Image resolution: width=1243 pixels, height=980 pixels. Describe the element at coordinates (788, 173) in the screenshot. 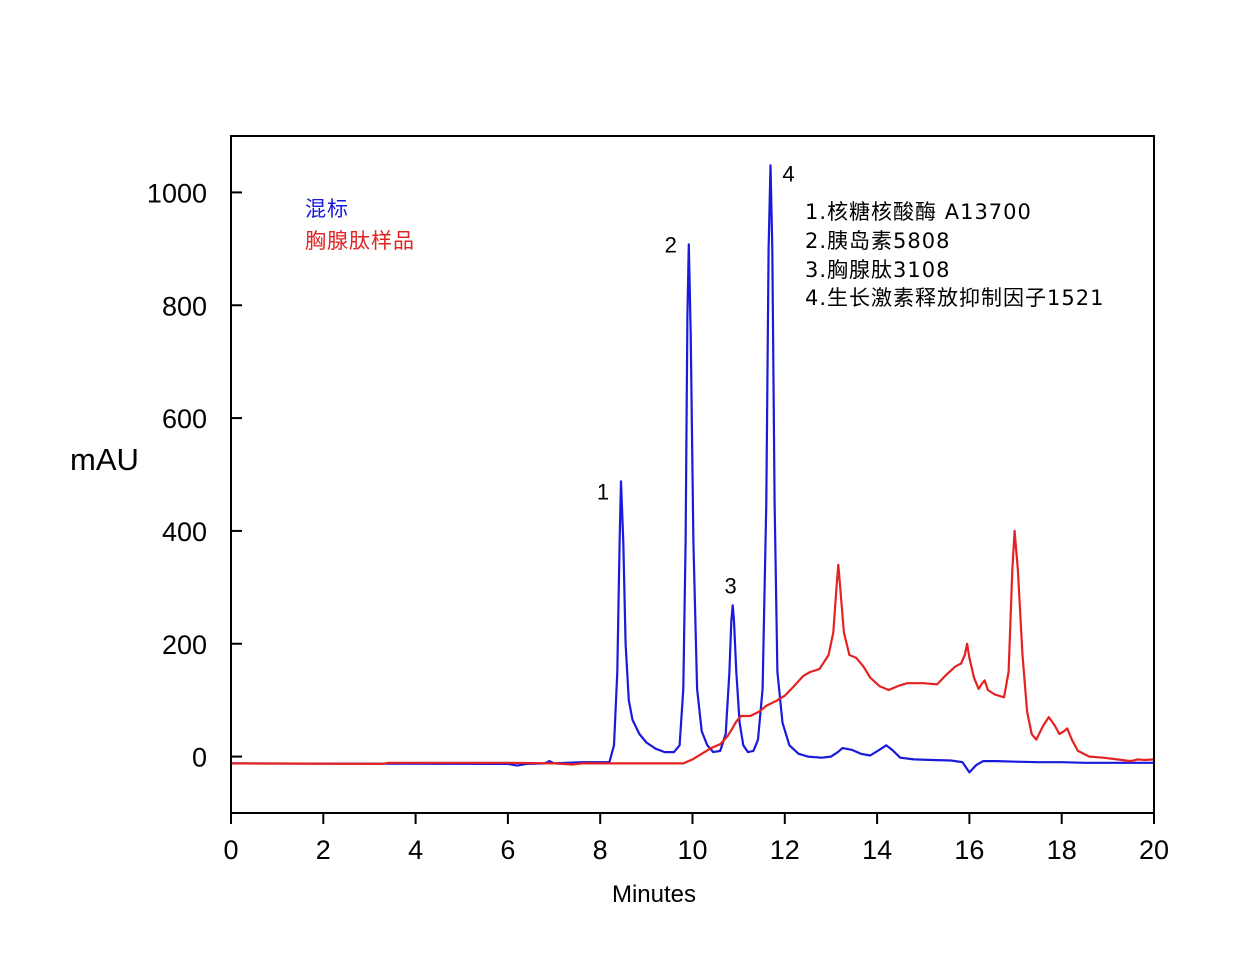

I see `peak-label-4: 4` at that location.